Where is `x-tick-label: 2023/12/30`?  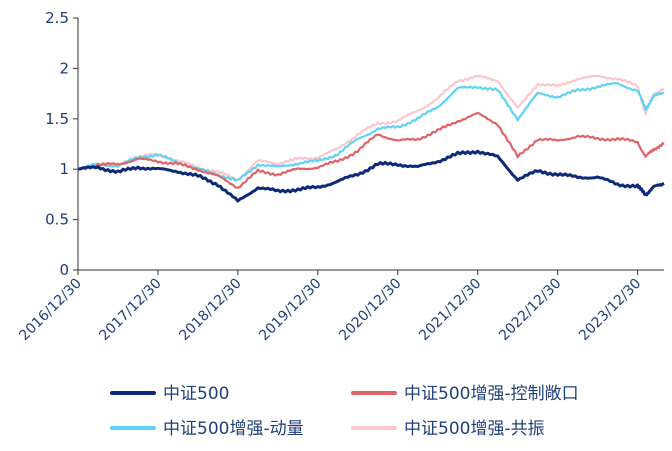 x-tick-label: 2023/12/30 is located at coordinates (610, 310).